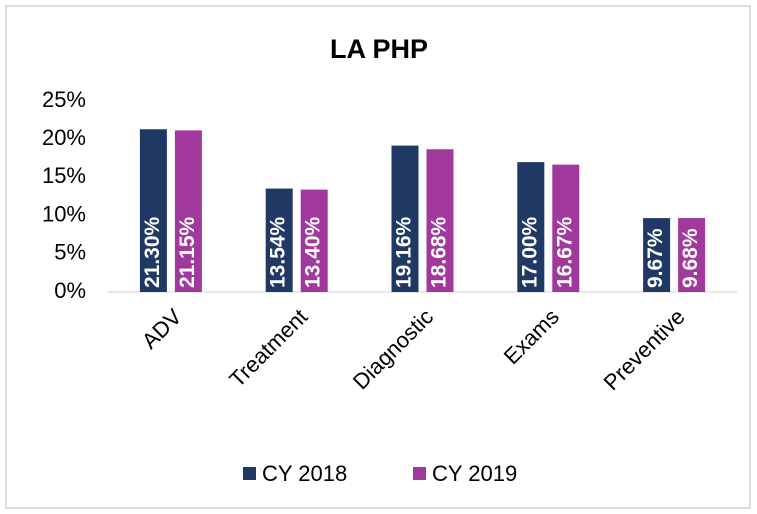 The image size is (757, 514). Describe the element at coordinates (379, 49) in the screenshot. I see `chart-title: LA PHP` at that location.